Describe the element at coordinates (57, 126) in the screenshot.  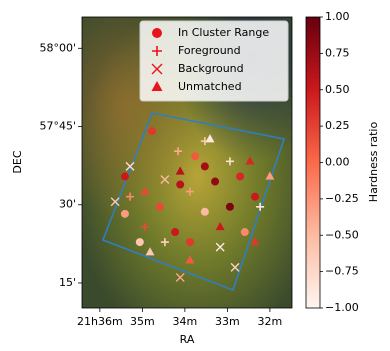
I see `y-tick-label: 57°45'` at that location.